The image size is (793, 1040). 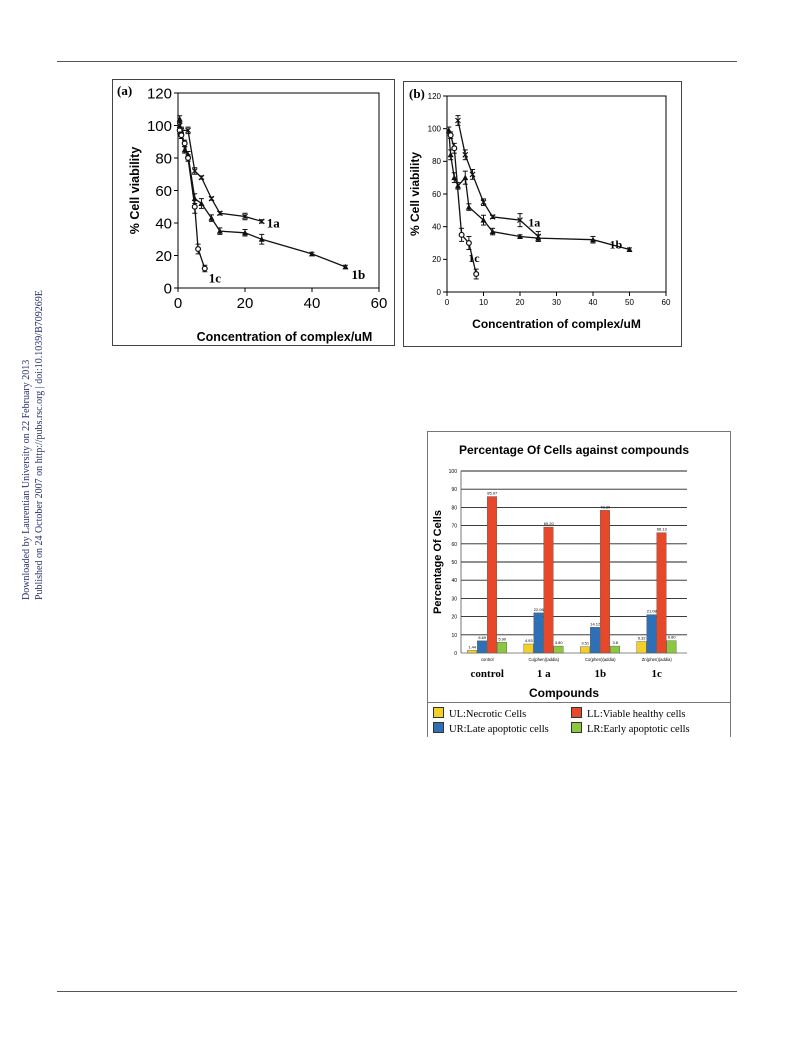 I want to click on bar-value-label: 6.32, so click(x=642, y=637).